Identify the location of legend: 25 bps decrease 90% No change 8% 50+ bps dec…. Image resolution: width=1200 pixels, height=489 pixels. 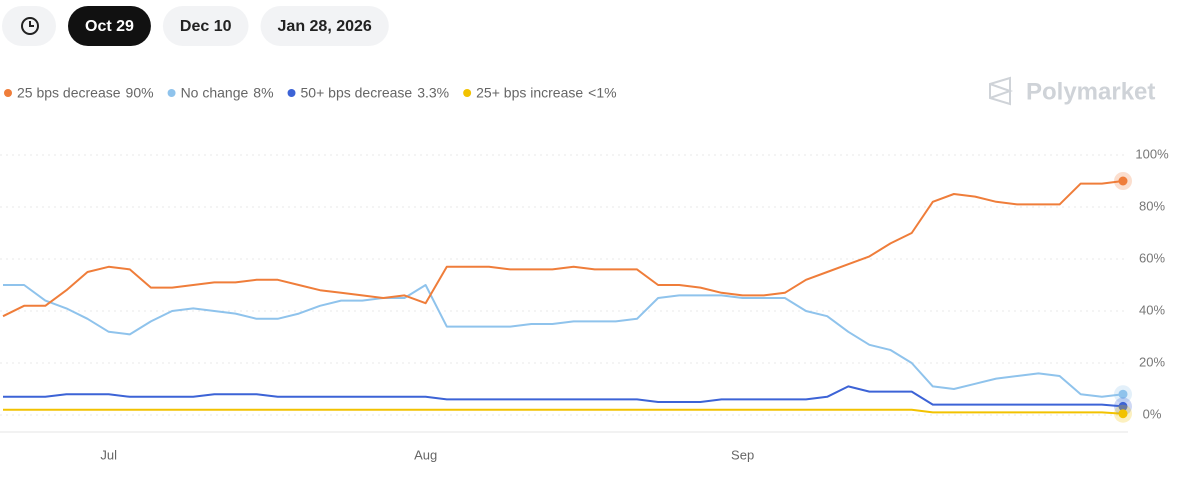
(310, 93).